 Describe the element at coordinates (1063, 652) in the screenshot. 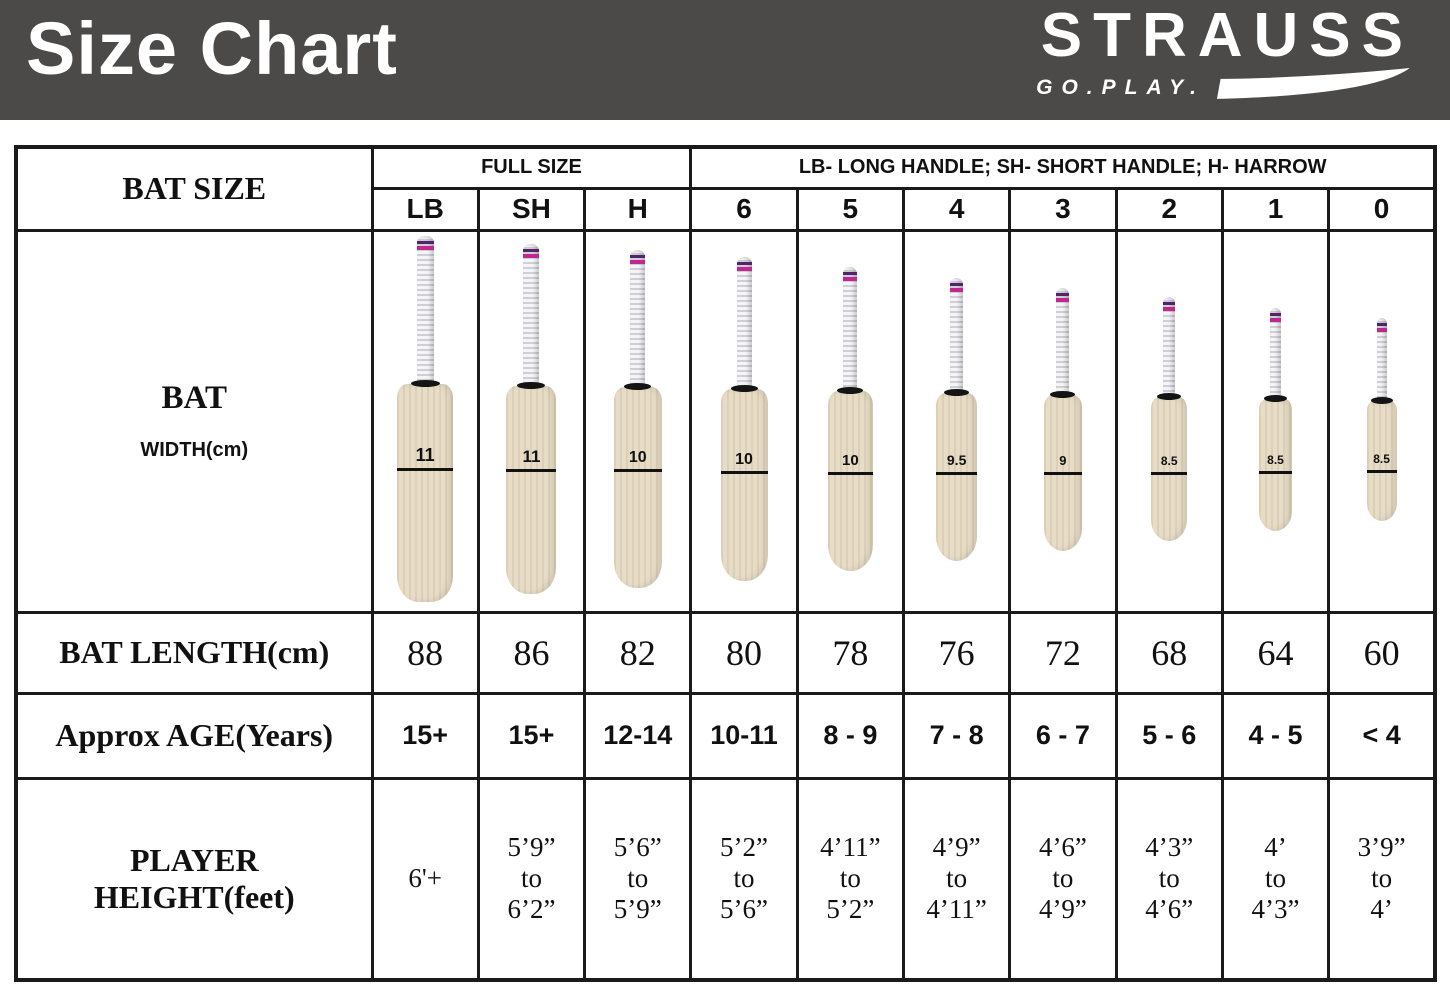

I see `bat-length-value: 72` at that location.